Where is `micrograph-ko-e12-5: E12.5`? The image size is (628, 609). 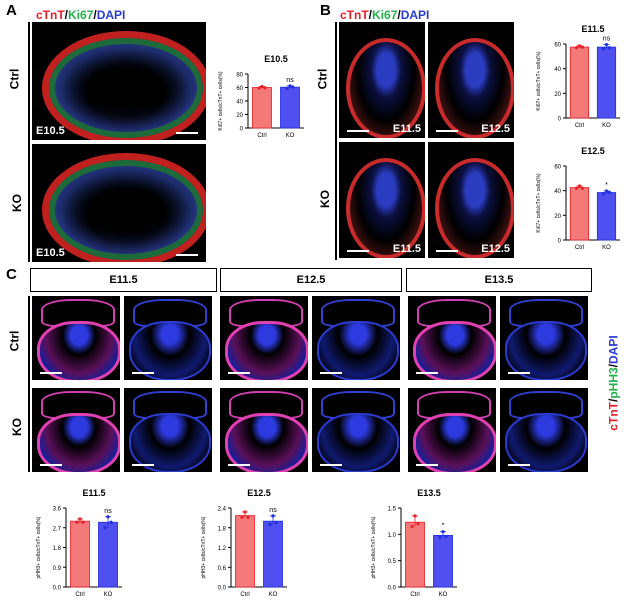
micrograph-ko-e12-5: E12.5 is located at coordinates (471, 200).